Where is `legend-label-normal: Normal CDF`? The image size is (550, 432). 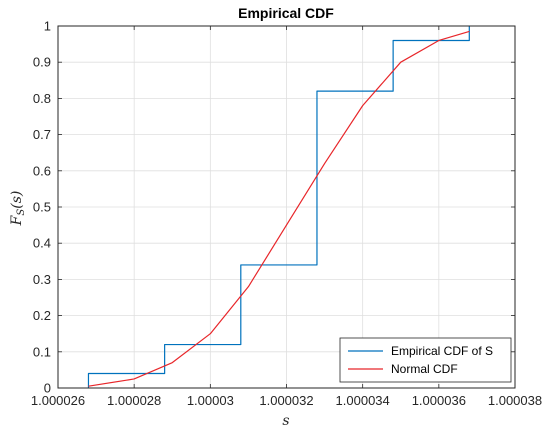 legend-label-normal: Normal CDF is located at coordinates (424, 369).